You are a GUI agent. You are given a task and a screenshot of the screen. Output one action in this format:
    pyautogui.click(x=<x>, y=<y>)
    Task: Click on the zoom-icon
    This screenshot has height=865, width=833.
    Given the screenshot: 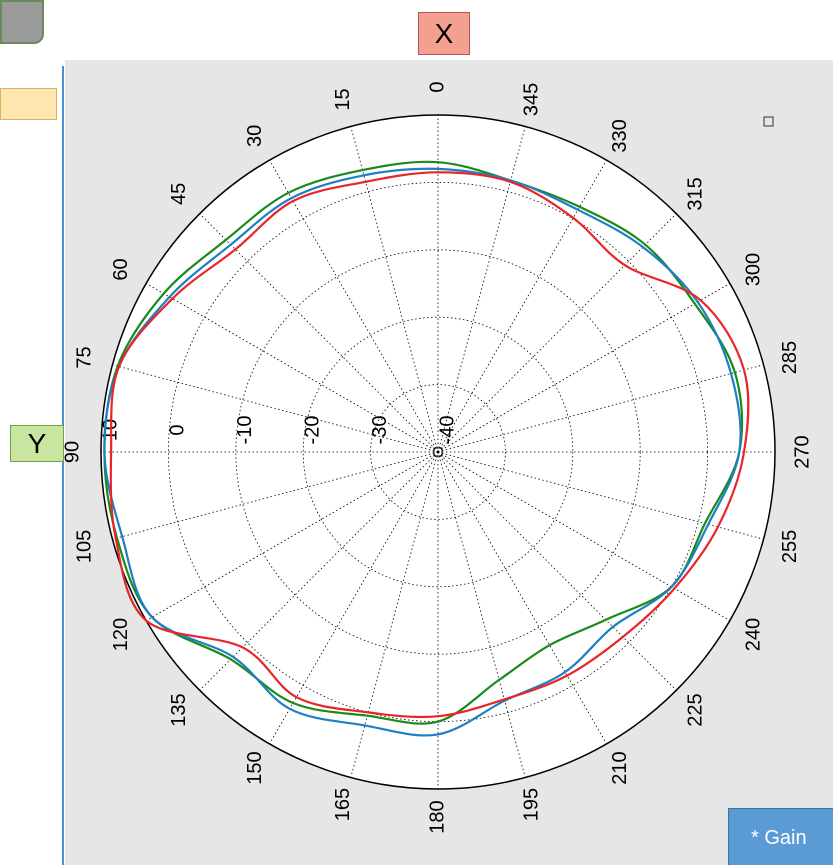 What is the action you would take?
    pyautogui.click(x=768, y=121)
    